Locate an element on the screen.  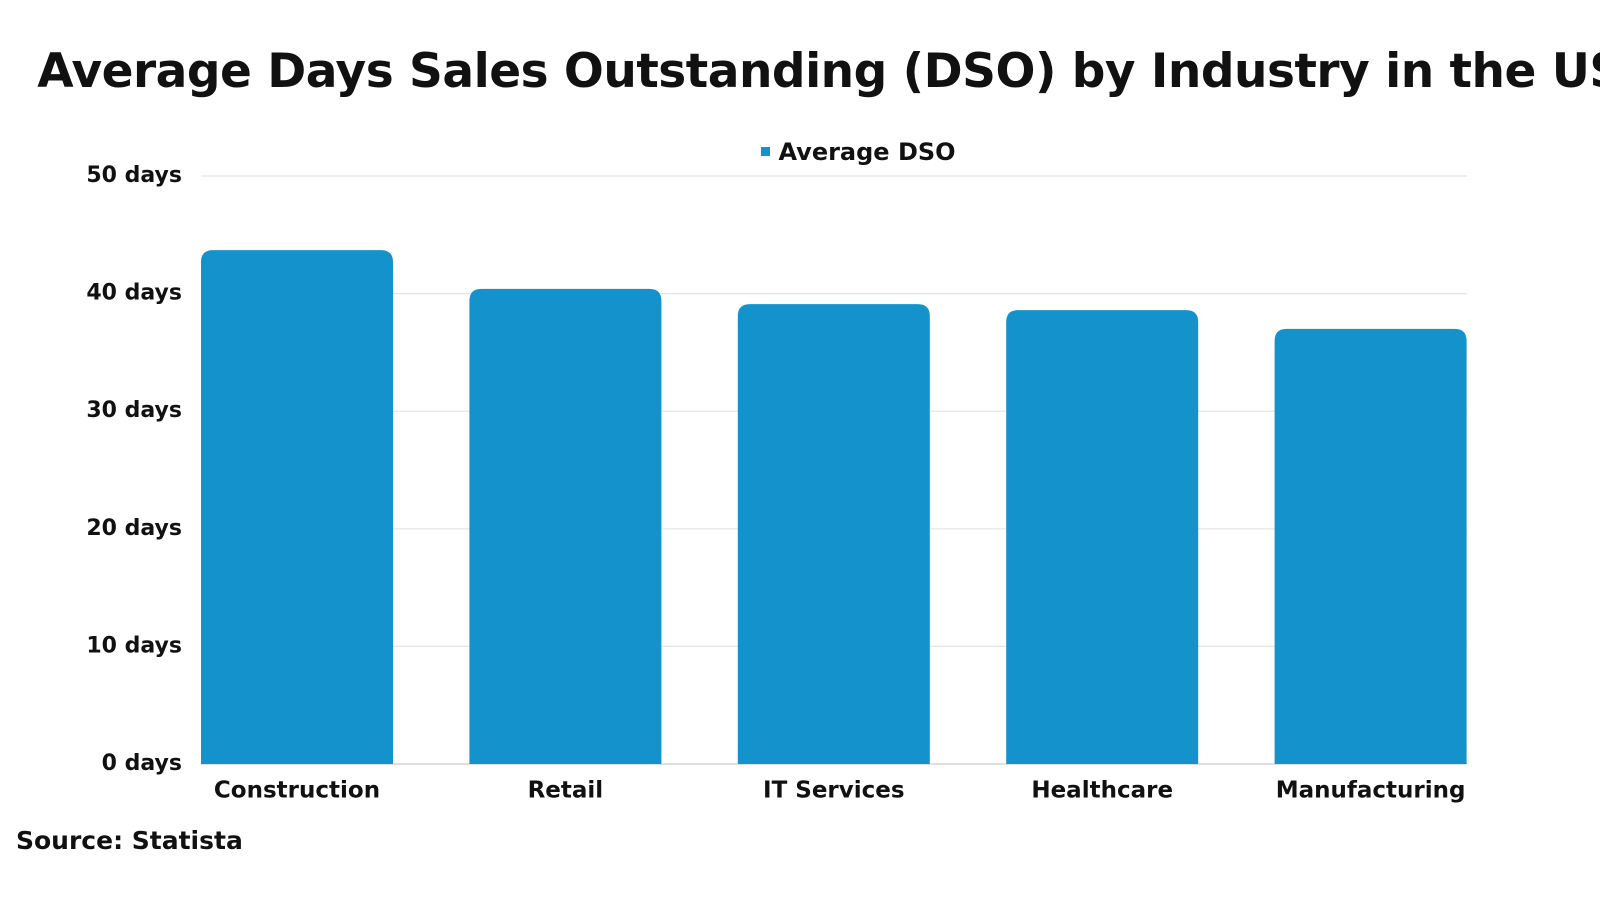
source-note: Source: Statista is located at coordinates (129, 840).